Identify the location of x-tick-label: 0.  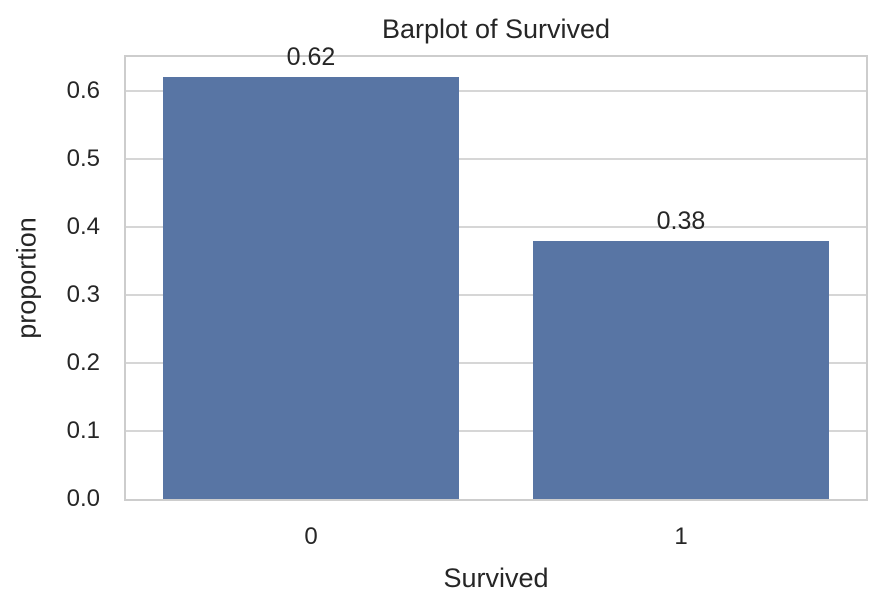
(311, 536).